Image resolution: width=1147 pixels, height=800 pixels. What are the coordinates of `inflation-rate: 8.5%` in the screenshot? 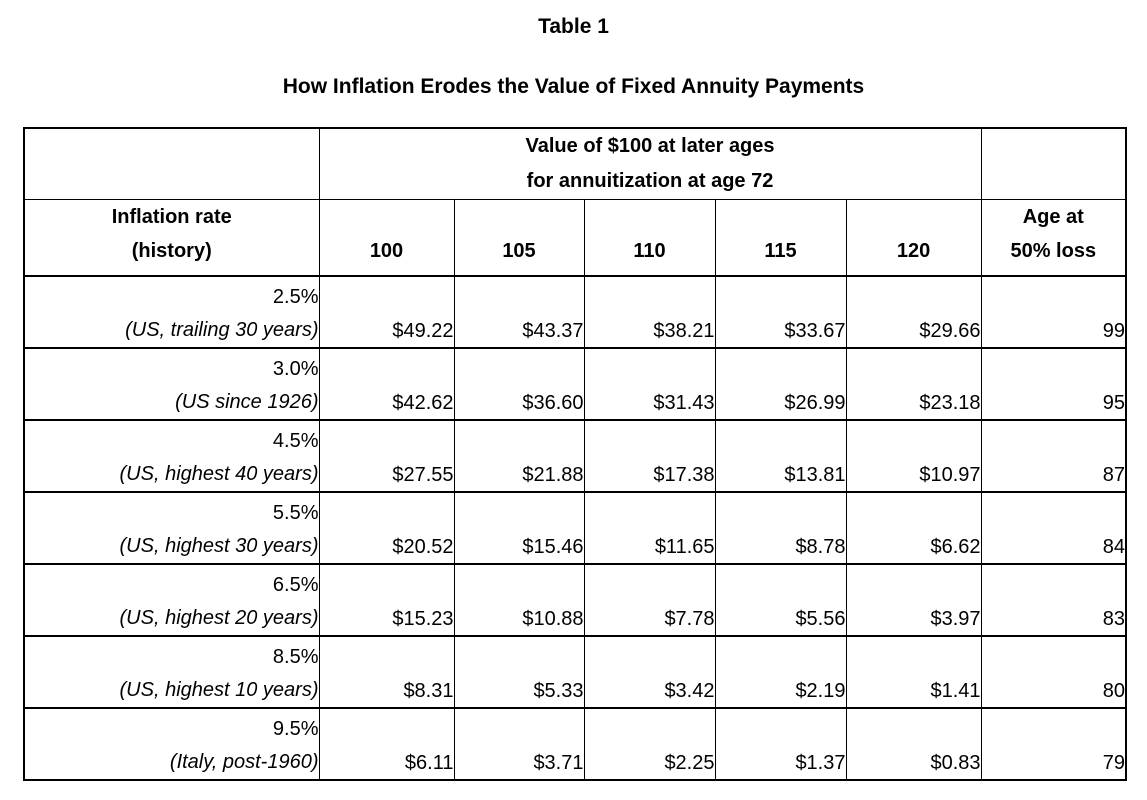 It's located at (295, 657).